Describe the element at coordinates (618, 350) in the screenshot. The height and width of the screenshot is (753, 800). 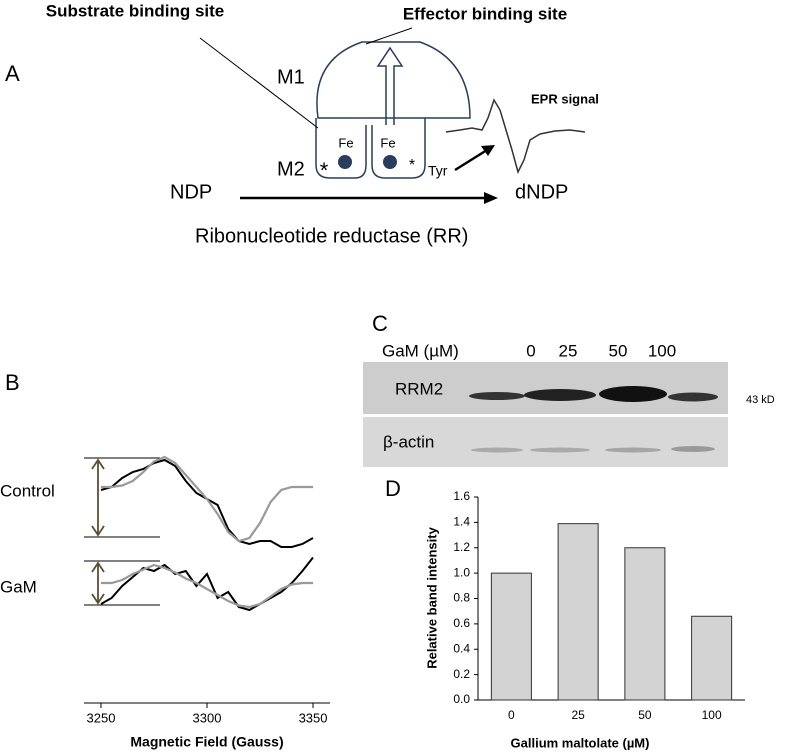
I see `lane-label: 50` at that location.